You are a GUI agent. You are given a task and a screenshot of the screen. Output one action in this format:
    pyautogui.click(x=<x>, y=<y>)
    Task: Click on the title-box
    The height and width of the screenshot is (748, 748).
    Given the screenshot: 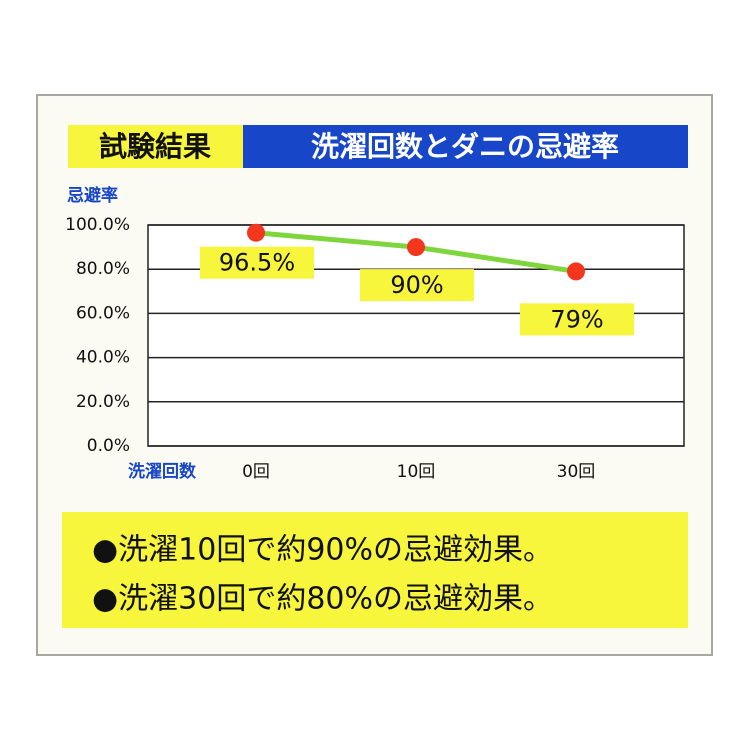 What is the action you would take?
    pyautogui.click(x=465, y=146)
    